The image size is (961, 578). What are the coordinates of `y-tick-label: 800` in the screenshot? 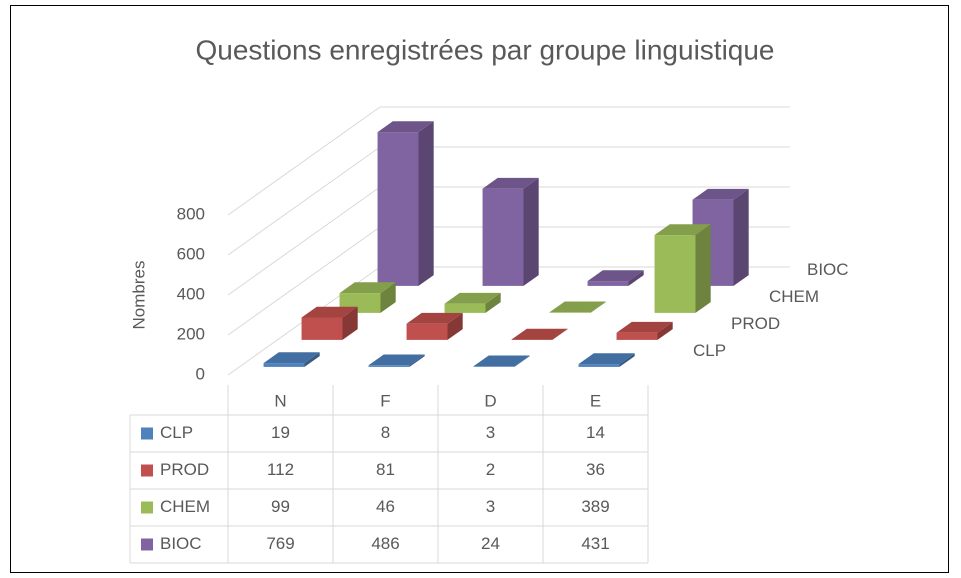 It's located at (191, 213).